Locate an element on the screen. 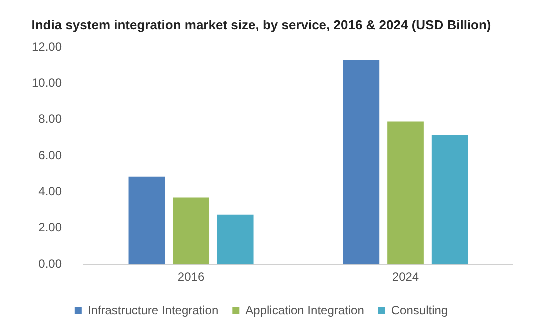  x-tick-label: 2016 is located at coordinates (191, 277).